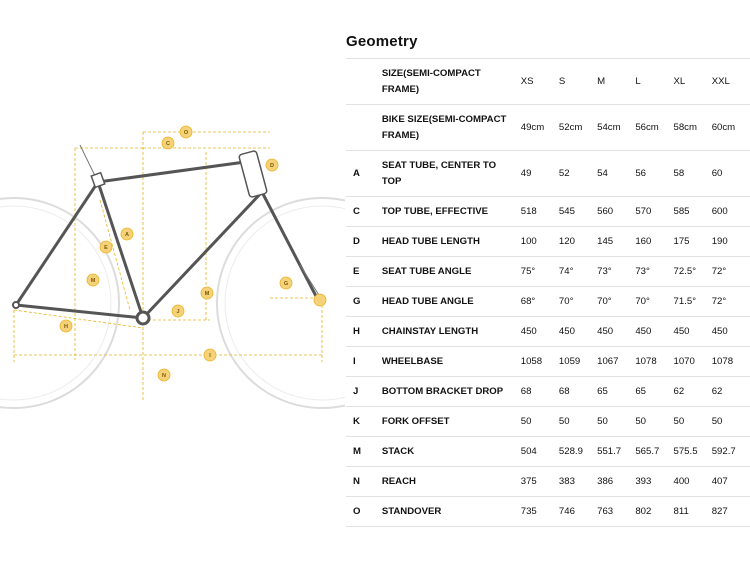  What do you see at coordinates (56, 303) in the screenshot?
I see `rear-wheel-inner` at bounding box center [56, 303].